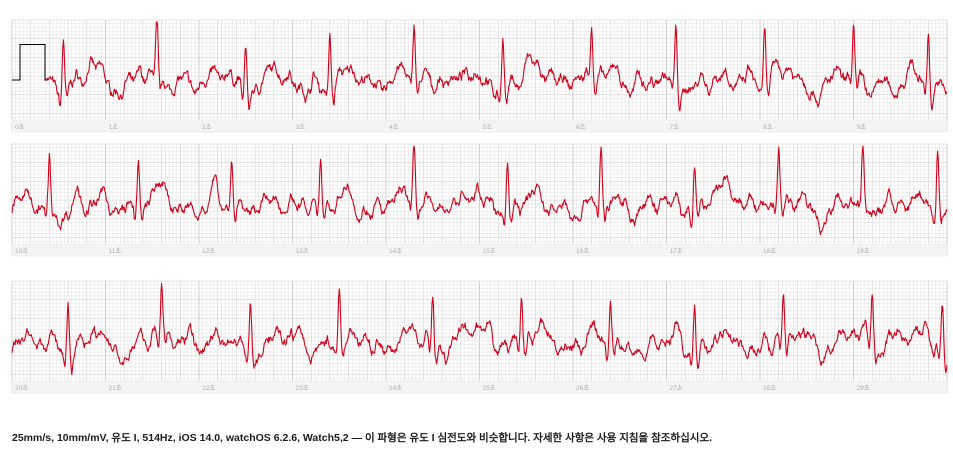 The width and height of the screenshot is (953, 454). What do you see at coordinates (21, 251) in the screenshot?
I see `time-tick-label: 10초` at bounding box center [21, 251].